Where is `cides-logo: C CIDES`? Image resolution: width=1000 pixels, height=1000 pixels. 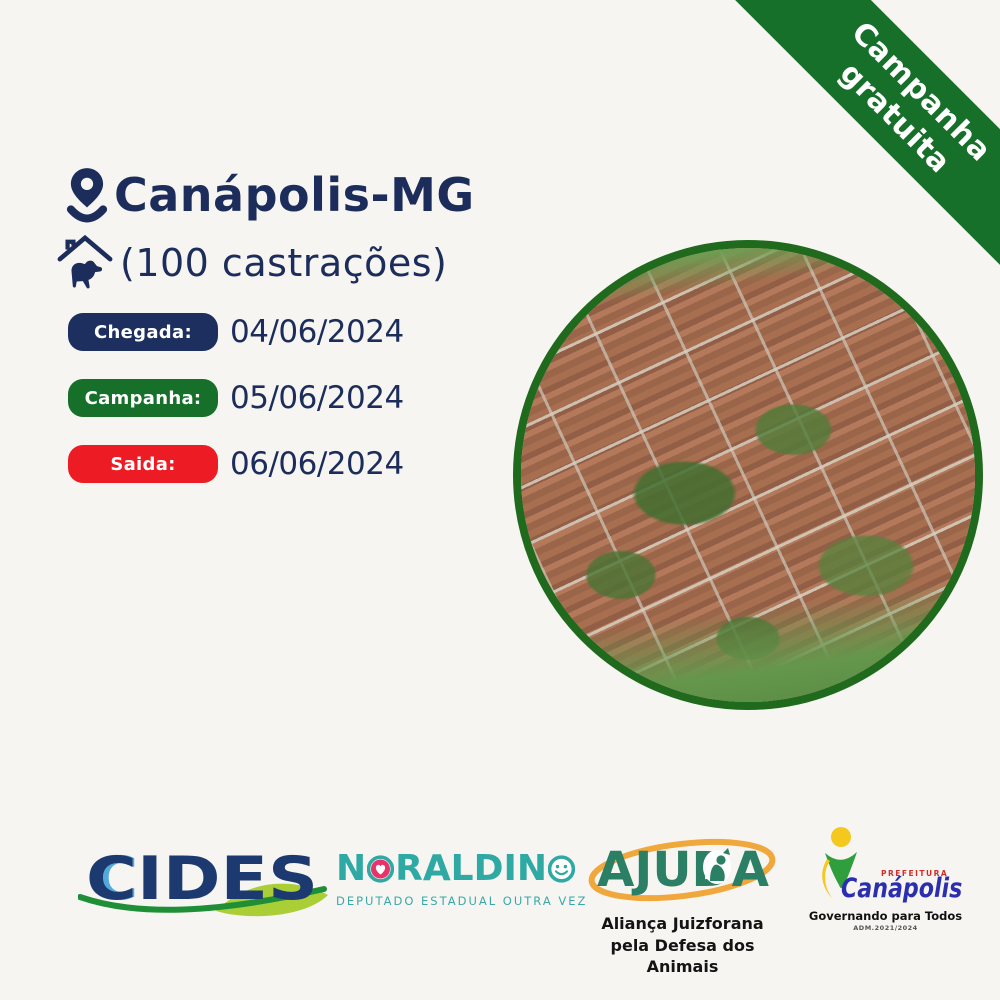 cides-logo: C CIDES is located at coordinates (203, 882).